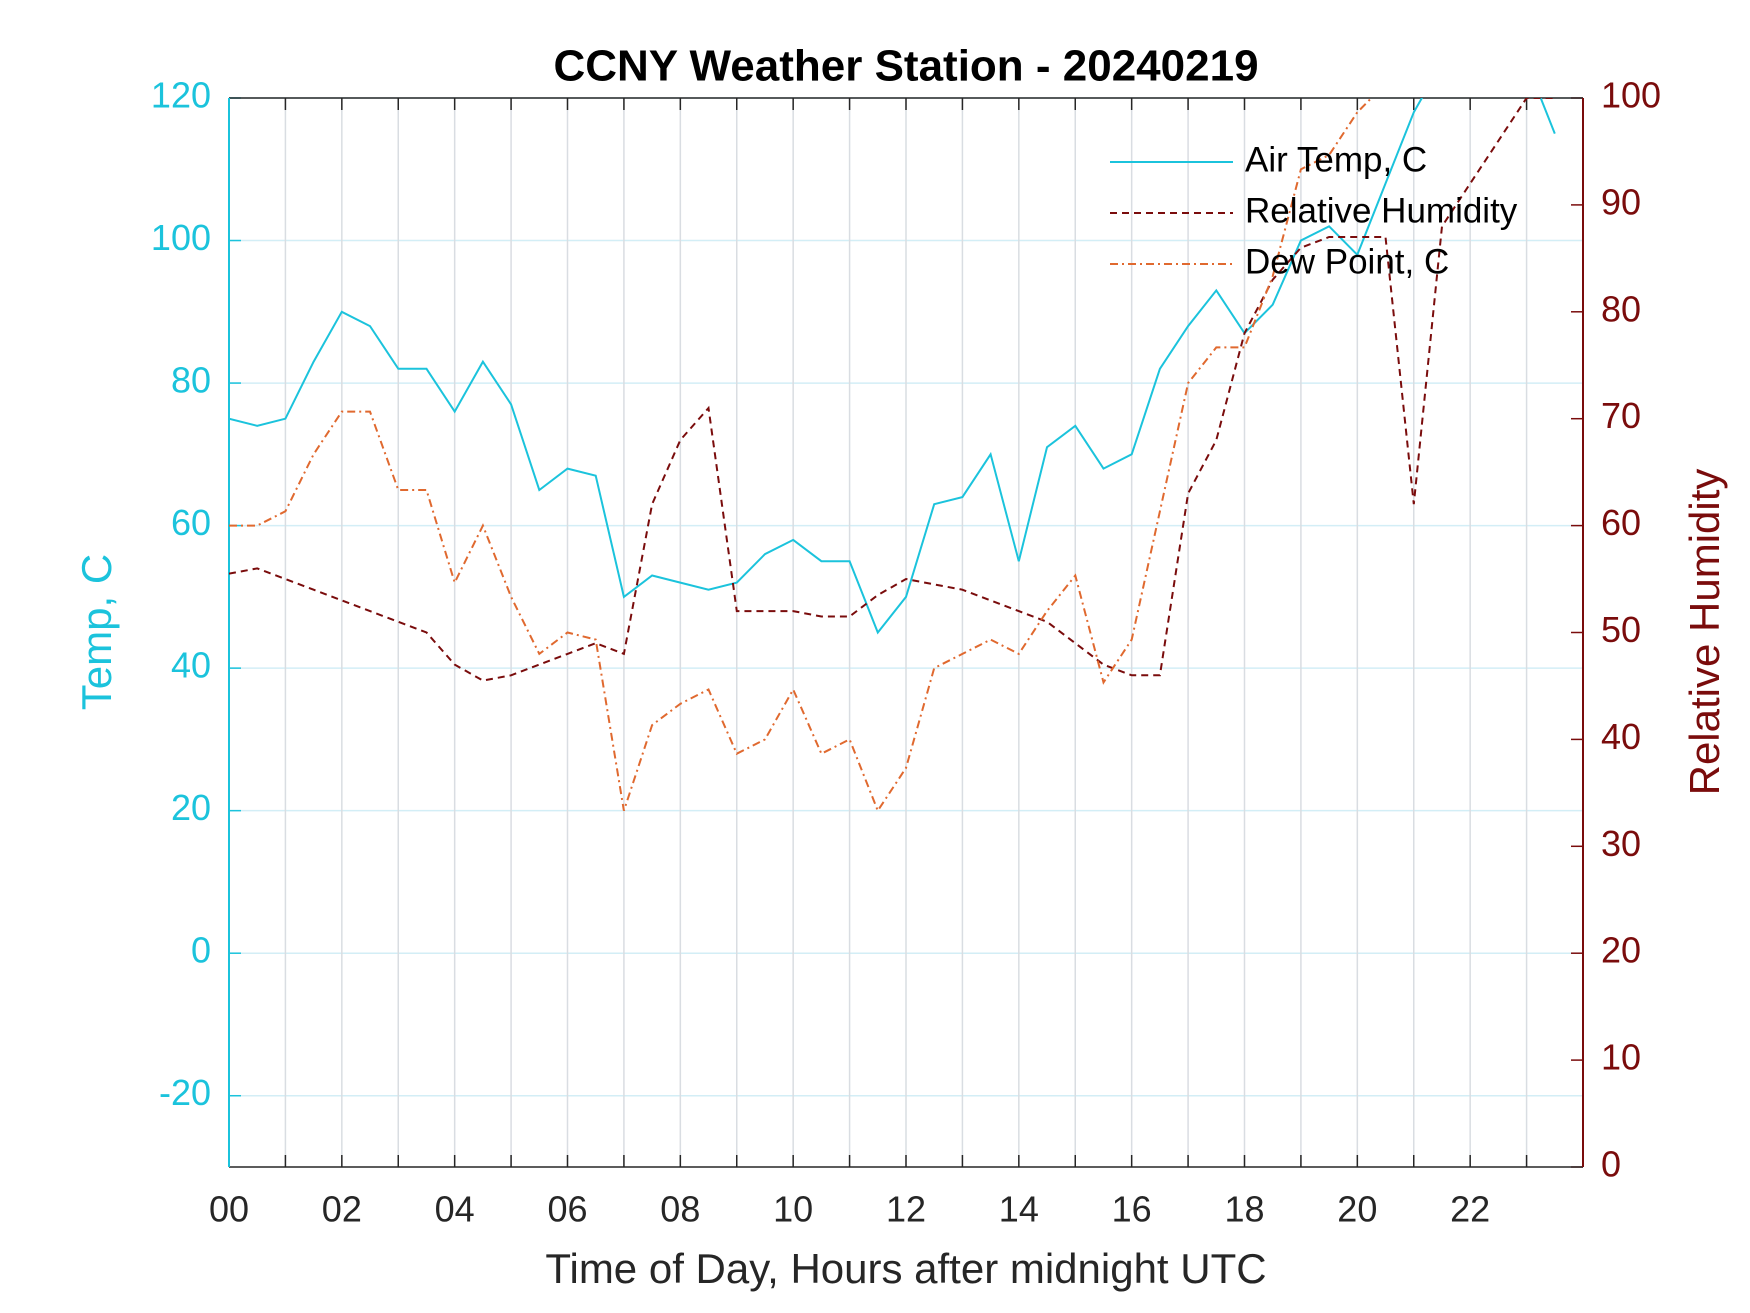  Describe the element at coordinates (455, 1209) in the screenshot. I see `x-tick-label: 04` at that location.